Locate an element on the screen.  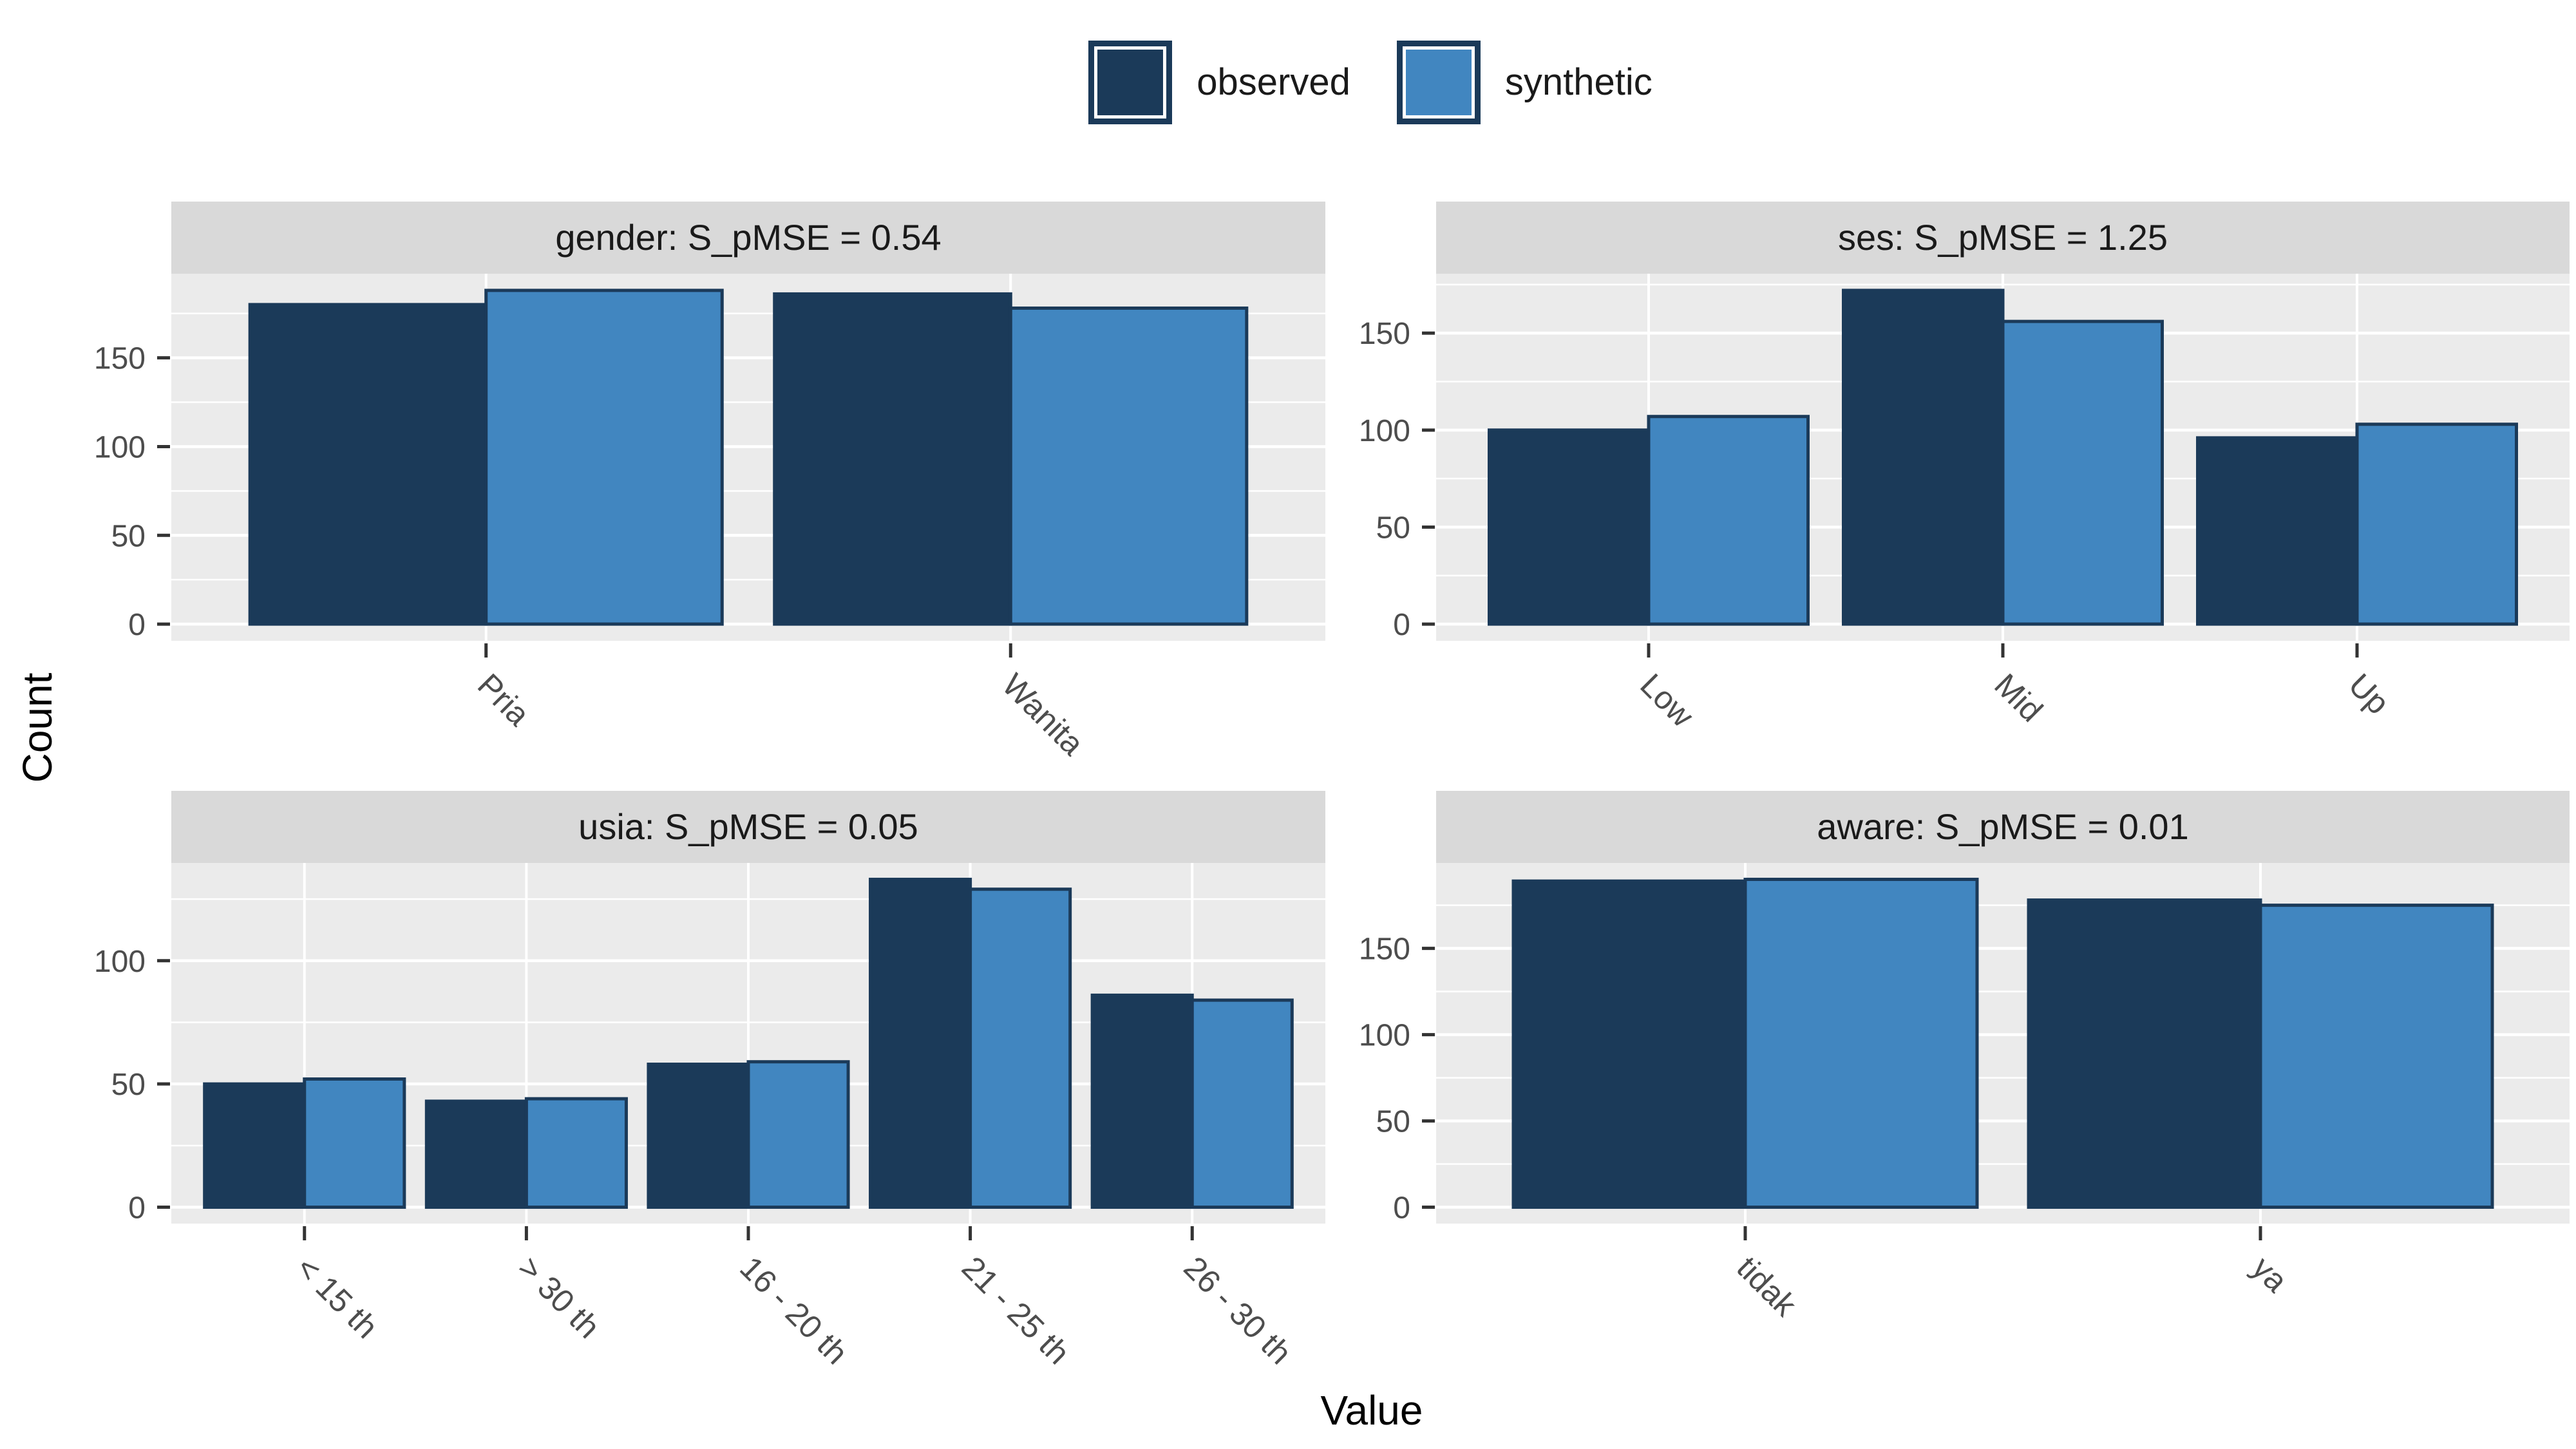
bar-ses-Up-observed is located at coordinates (2277, 531).